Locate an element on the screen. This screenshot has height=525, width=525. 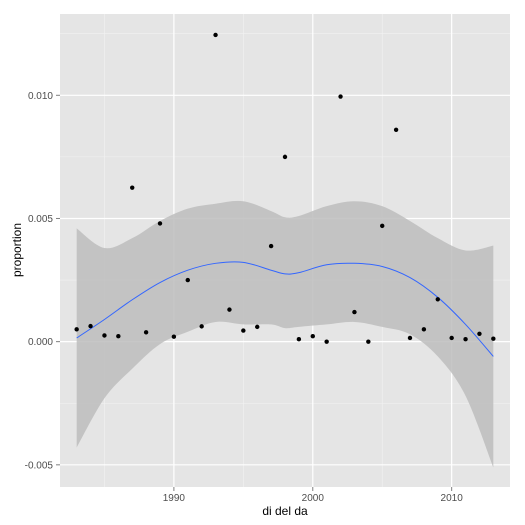
smooth-line is located at coordinates (285, 309).